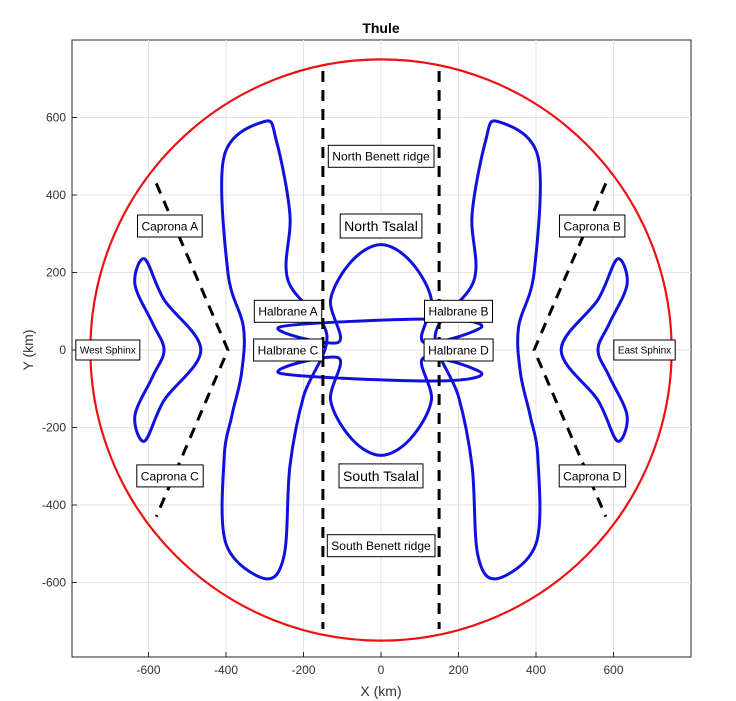 Image resolution: width=736 pixels, height=701 pixels. I want to click on chart-title: Thule, so click(381, 28).